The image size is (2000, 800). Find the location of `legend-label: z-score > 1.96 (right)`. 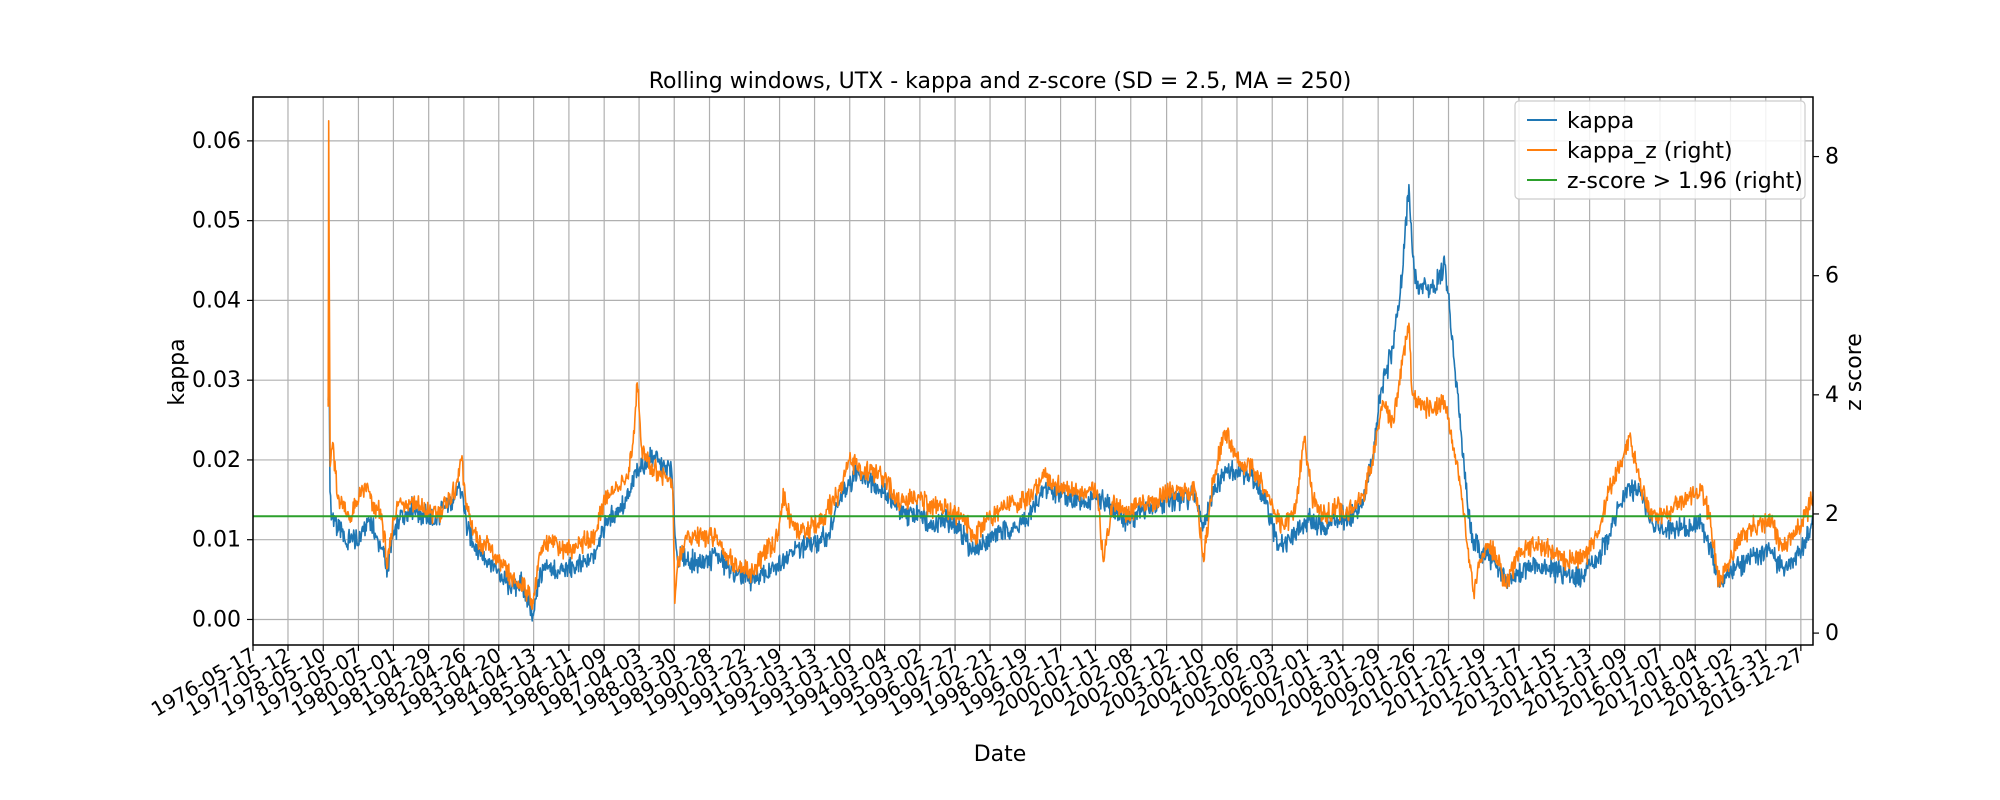

legend-label: z-score > 1.96 (right) is located at coordinates (1685, 181).